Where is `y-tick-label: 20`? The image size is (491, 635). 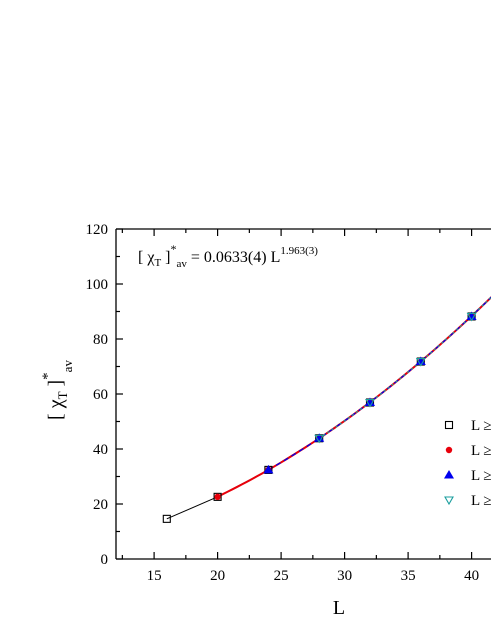
y-tick-label: 20 is located at coordinates (100, 505).